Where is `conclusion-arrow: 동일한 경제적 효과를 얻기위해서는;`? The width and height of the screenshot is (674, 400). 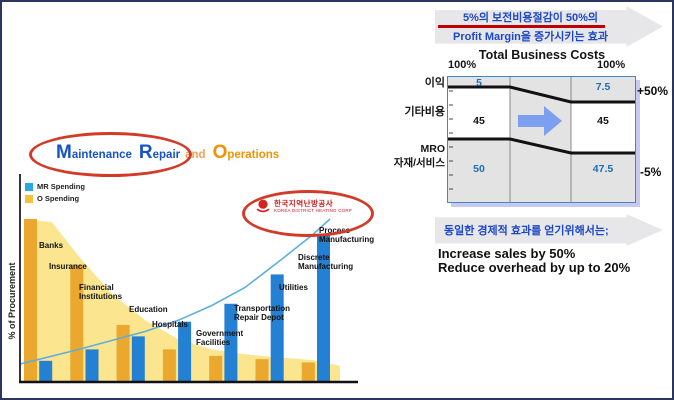 conclusion-arrow: 동일한 경제적 효과를 얻기위해서는; is located at coordinates (549, 230).